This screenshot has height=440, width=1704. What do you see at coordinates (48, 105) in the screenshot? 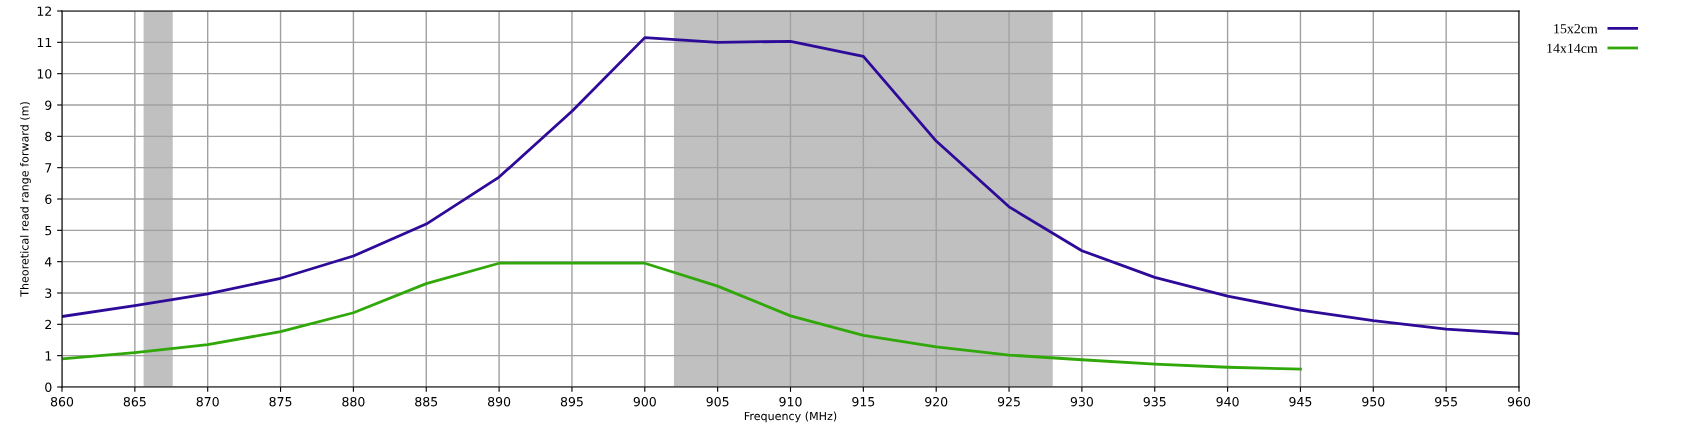
I see `y-tick-label: 9` at bounding box center [48, 105].